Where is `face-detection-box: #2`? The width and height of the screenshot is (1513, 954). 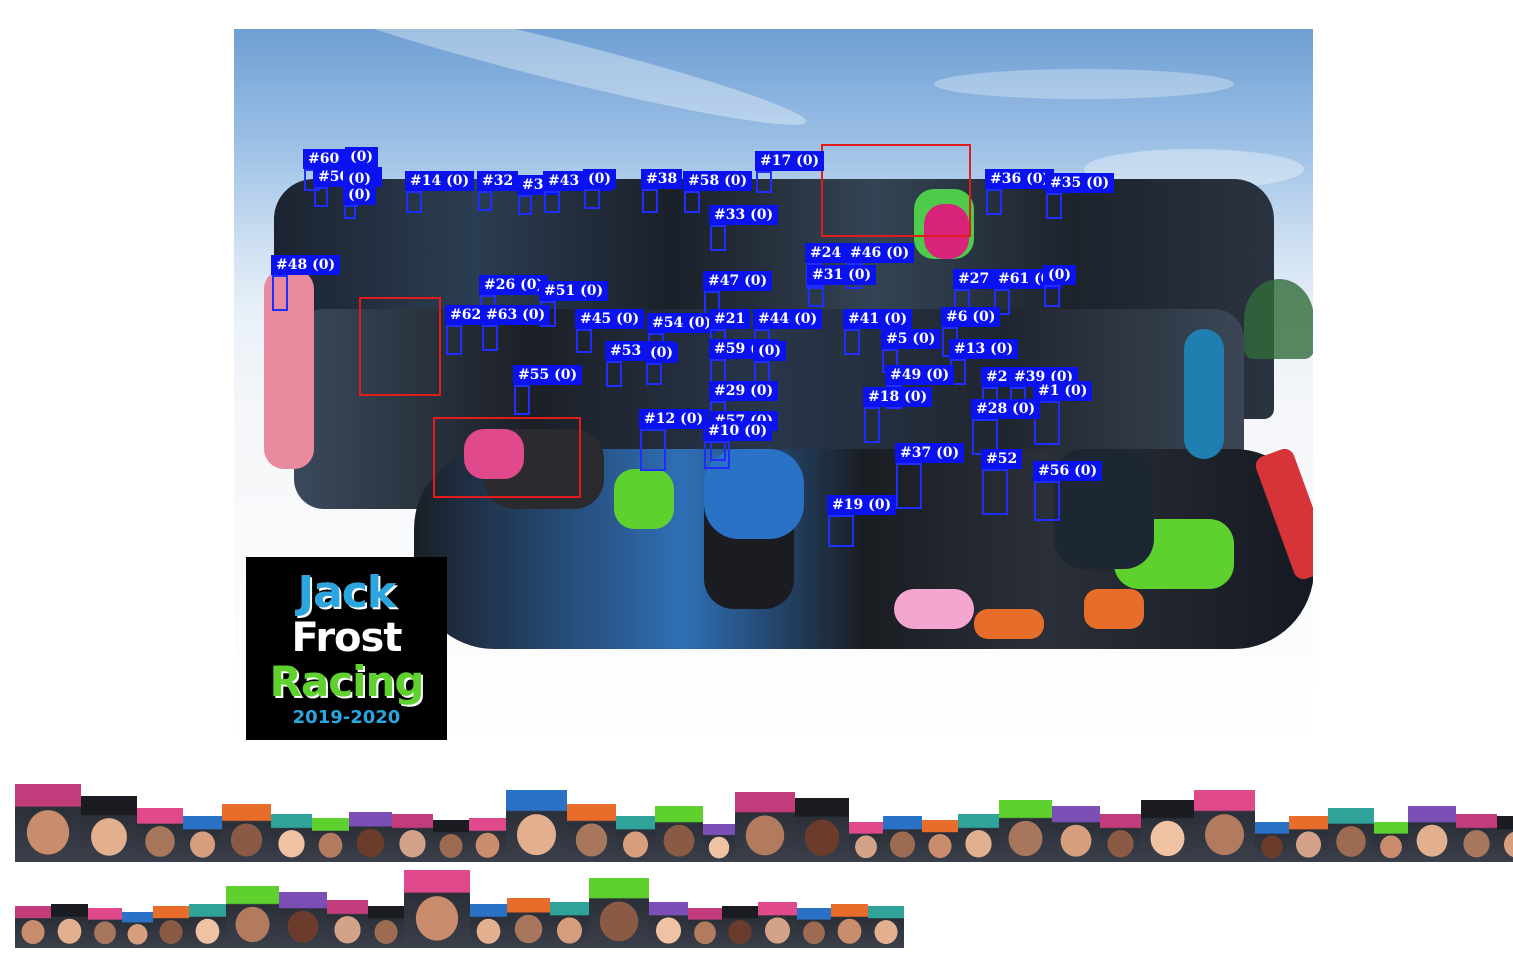 face-detection-box: #2 is located at coordinates (997, 388).